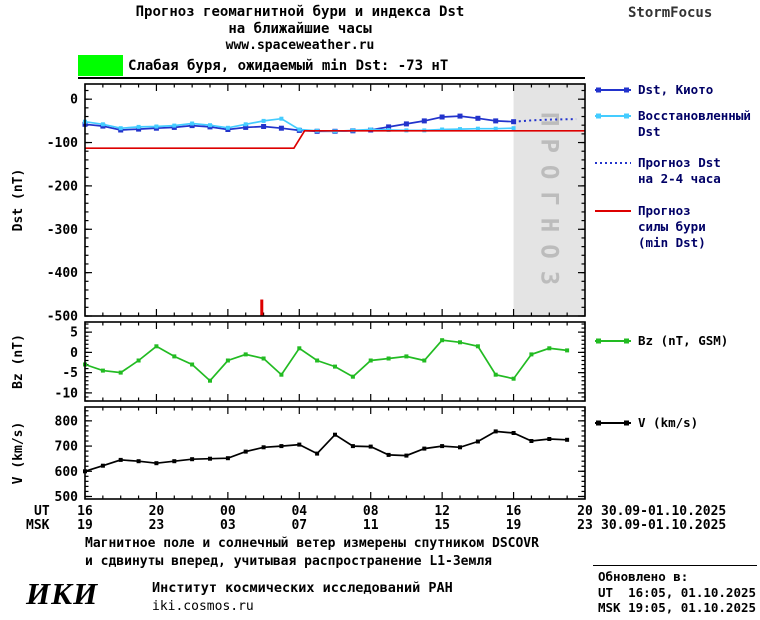 The width and height of the screenshot is (760, 620). I want to click on page-title: Прогноз геомагнитной бури и индекса Dst, so click(300, 12).